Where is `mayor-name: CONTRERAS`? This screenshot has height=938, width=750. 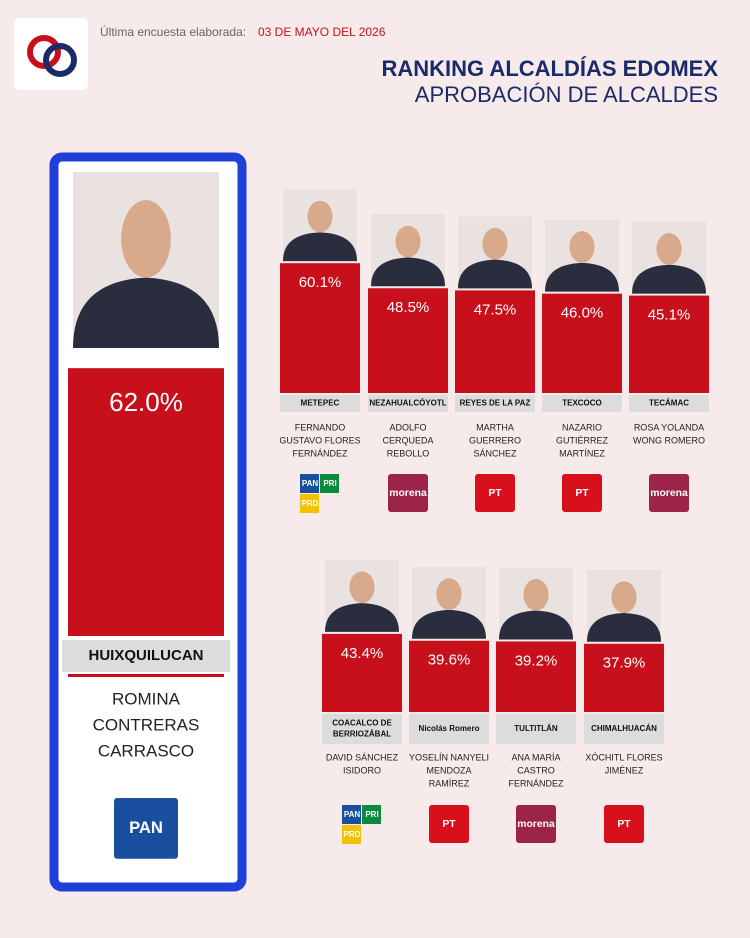
mayor-name: CONTRERAS is located at coordinates (146, 724).